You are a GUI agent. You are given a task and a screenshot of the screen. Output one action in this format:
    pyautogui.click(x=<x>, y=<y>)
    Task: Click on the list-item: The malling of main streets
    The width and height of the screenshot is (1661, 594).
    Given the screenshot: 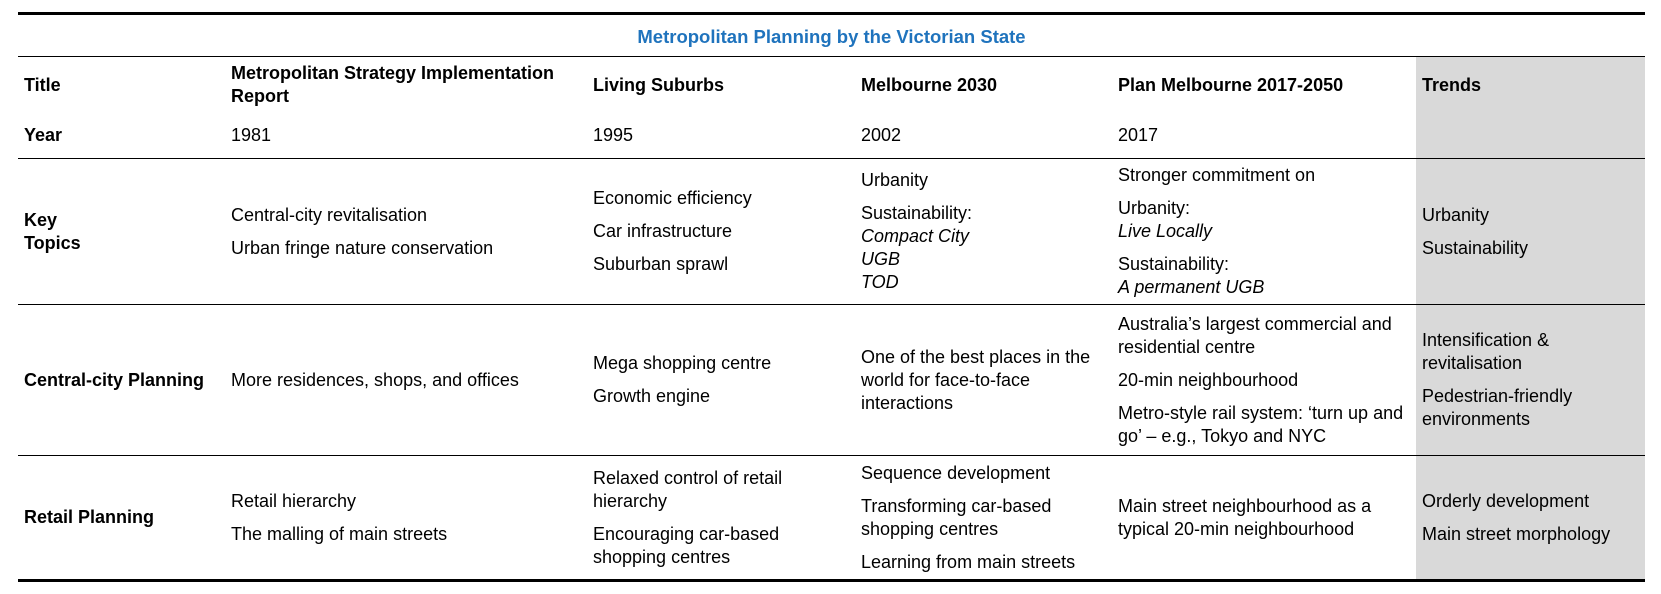 What is the action you would take?
    pyautogui.click(x=339, y=533)
    